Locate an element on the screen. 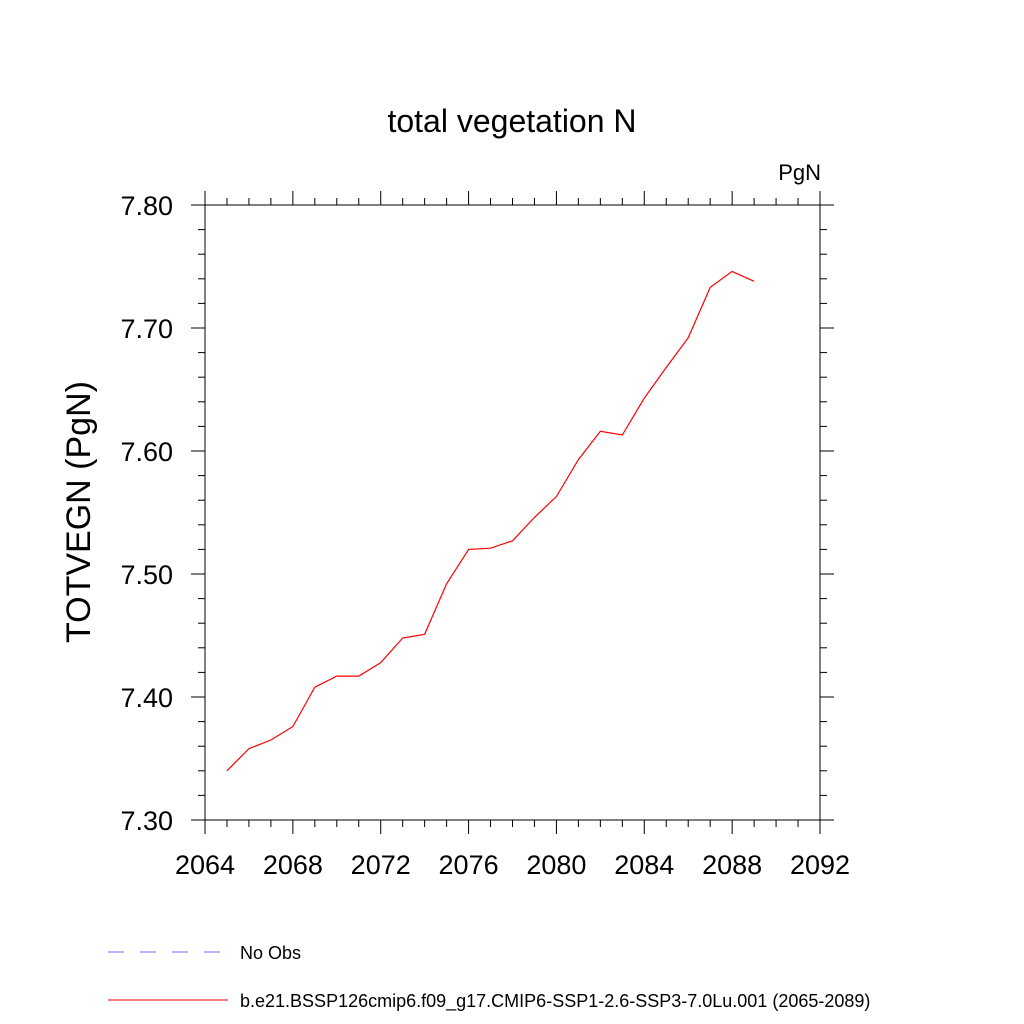  chart-title: total vegetation N is located at coordinates (511, 121).